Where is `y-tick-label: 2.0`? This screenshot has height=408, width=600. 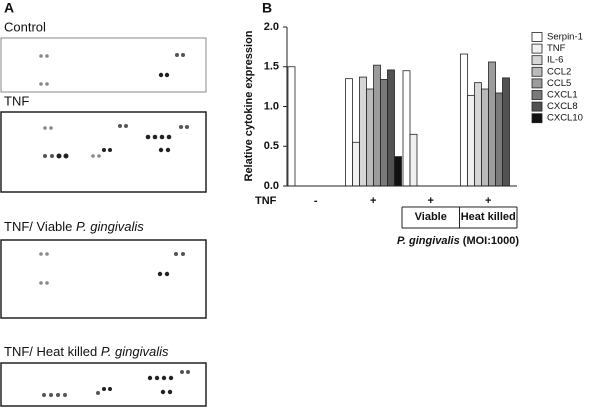 y-tick-label: 2.0 is located at coordinates (271, 27).